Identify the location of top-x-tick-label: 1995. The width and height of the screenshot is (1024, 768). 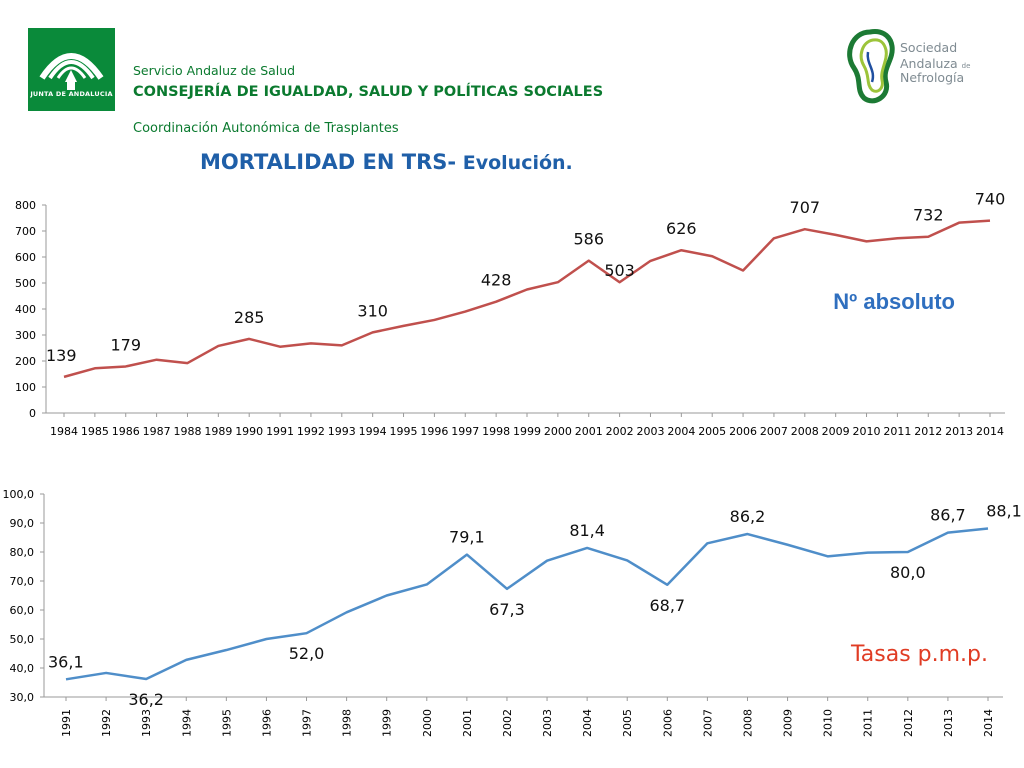
(404, 431).